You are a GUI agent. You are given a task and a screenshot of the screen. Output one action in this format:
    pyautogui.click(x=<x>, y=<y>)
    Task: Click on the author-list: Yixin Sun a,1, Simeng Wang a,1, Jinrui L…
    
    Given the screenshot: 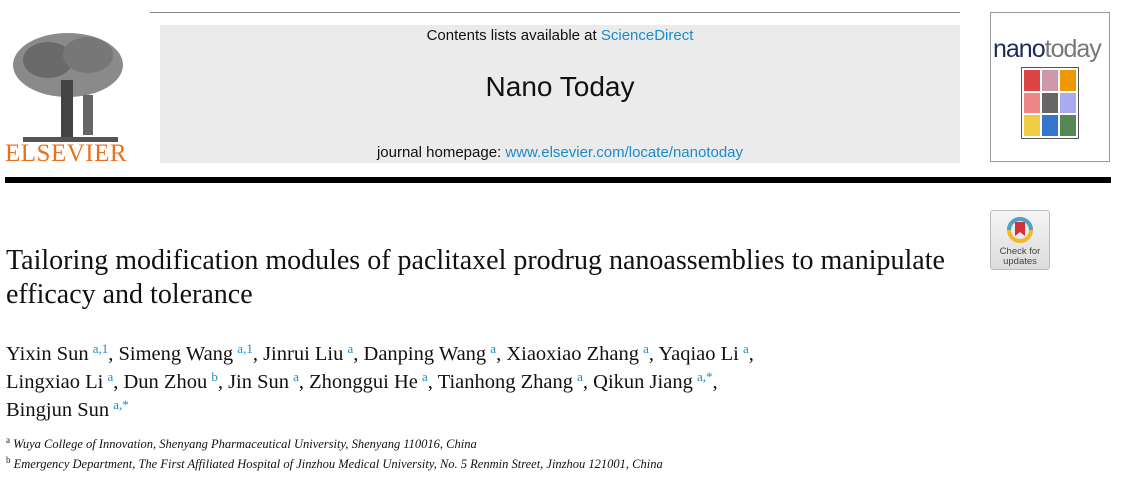 What is the action you would take?
    pyautogui.click(x=380, y=381)
    